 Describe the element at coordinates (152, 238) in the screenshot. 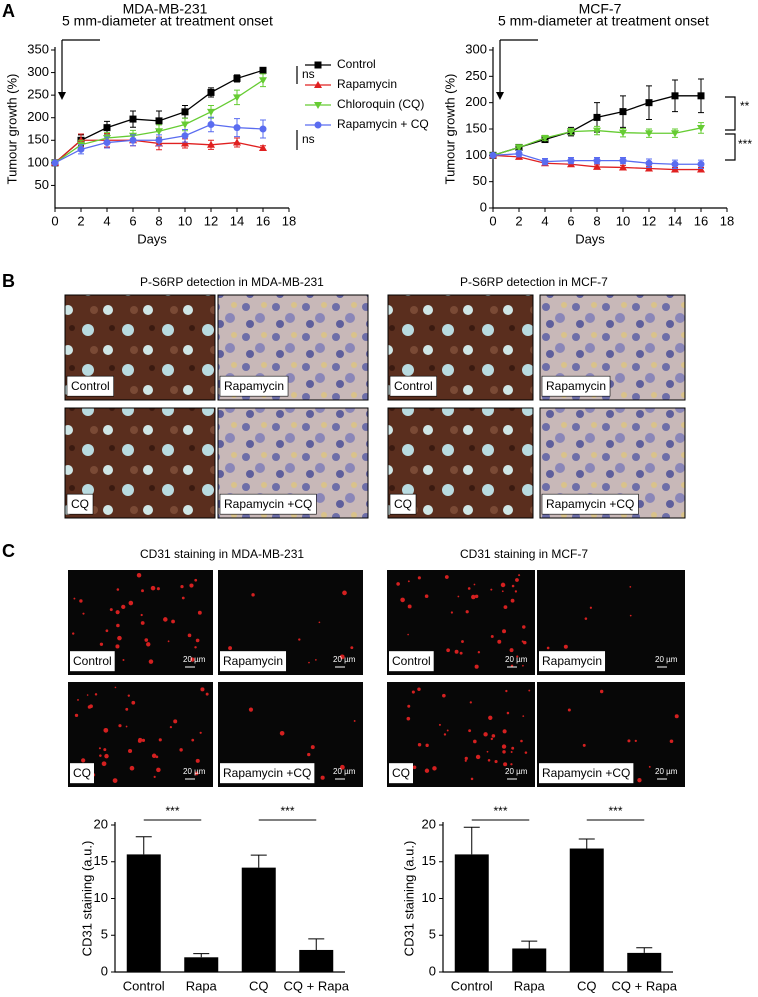

I see `x-axis-label: Days` at that location.